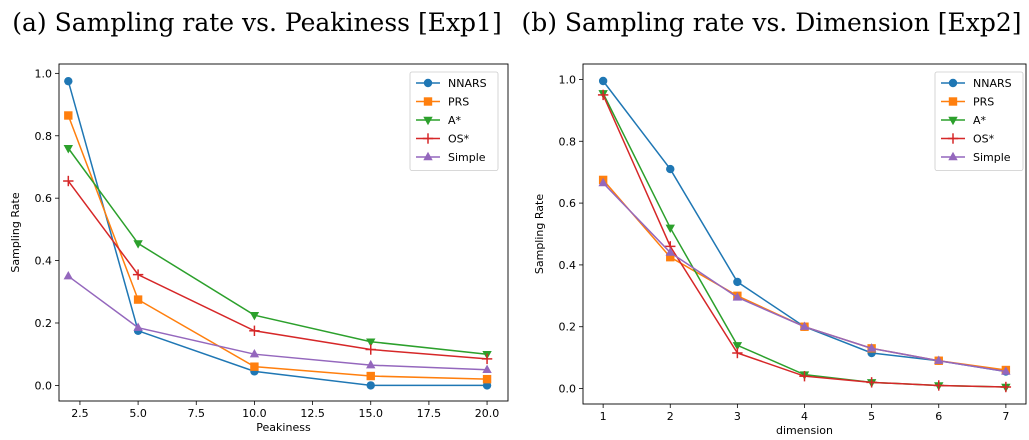 Image resolution: width=1029 pixels, height=440 pixels. What do you see at coordinates (254, 413) in the screenshot?
I see `x-tick-label: 10.0` at bounding box center [254, 413].